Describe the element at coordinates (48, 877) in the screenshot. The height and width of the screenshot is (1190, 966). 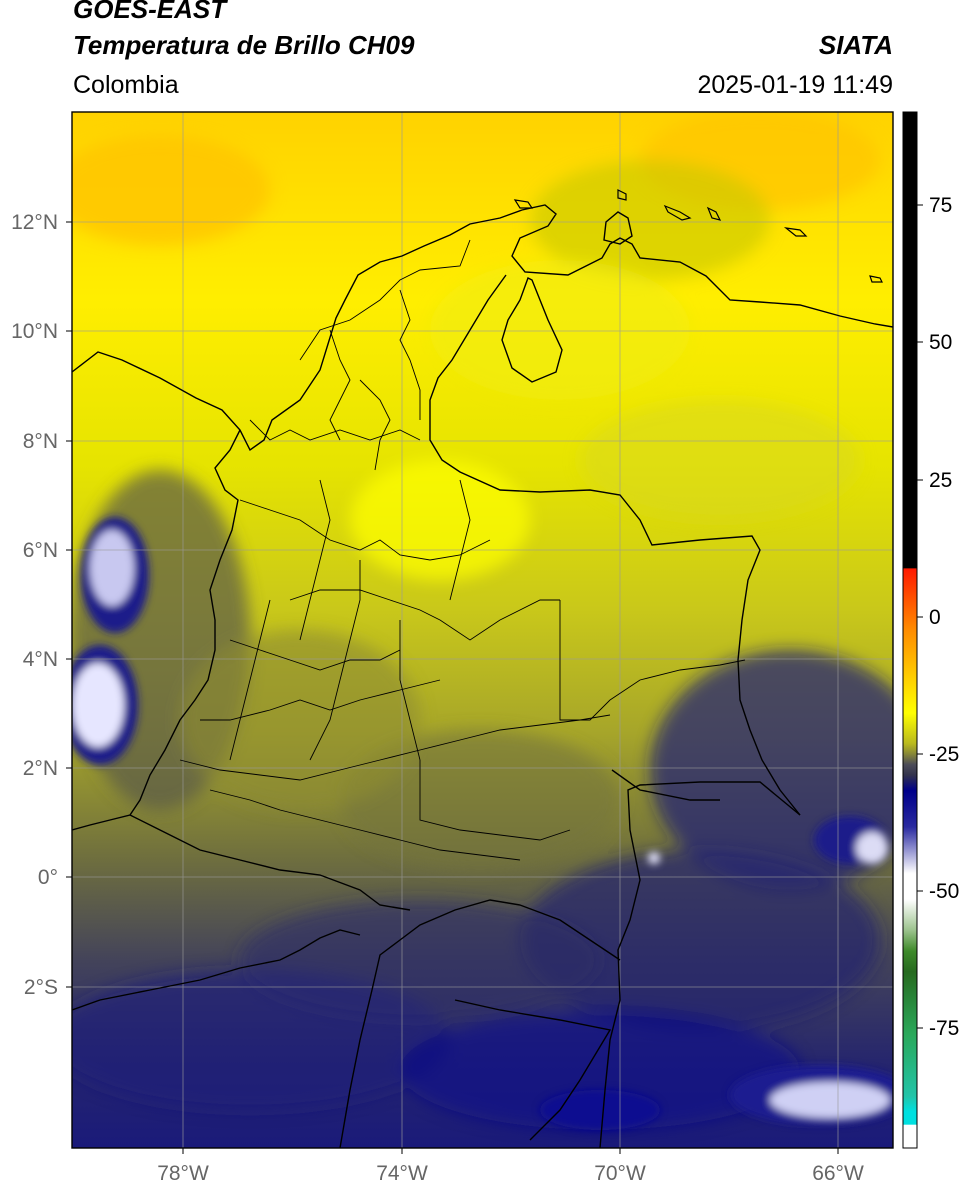
I see `lat-tick-label: 0°` at that location.